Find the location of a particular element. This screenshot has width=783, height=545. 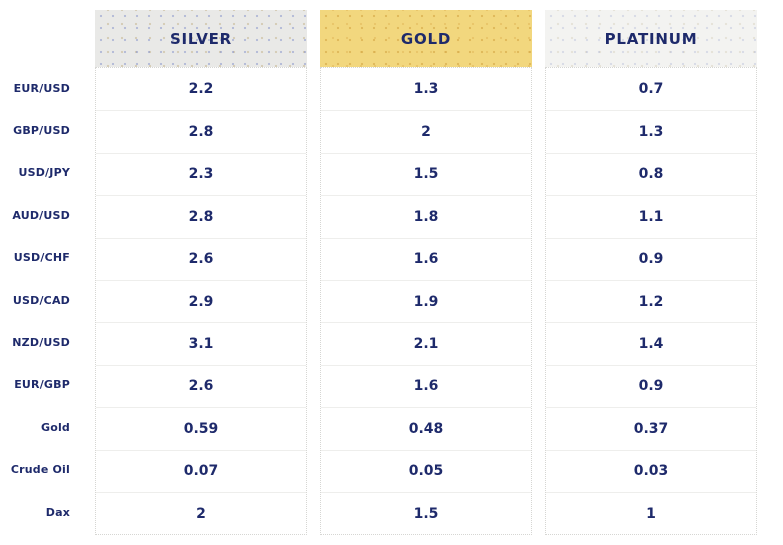

header-spacer is located at coordinates (41, 38).